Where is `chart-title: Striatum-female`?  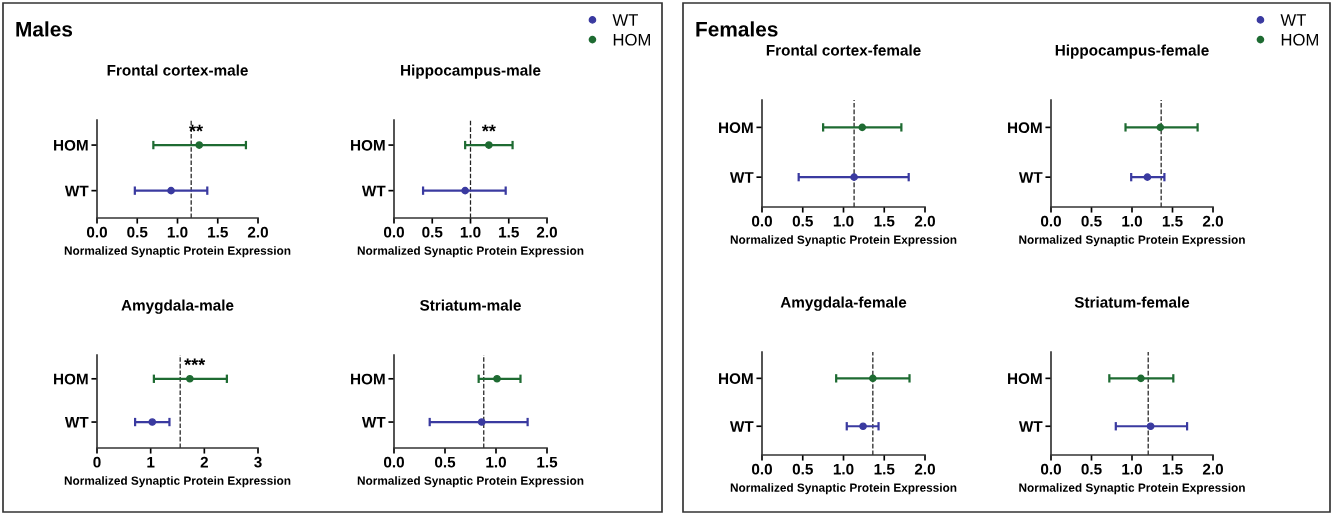 chart-title: Striatum-female is located at coordinates (1132, 302).